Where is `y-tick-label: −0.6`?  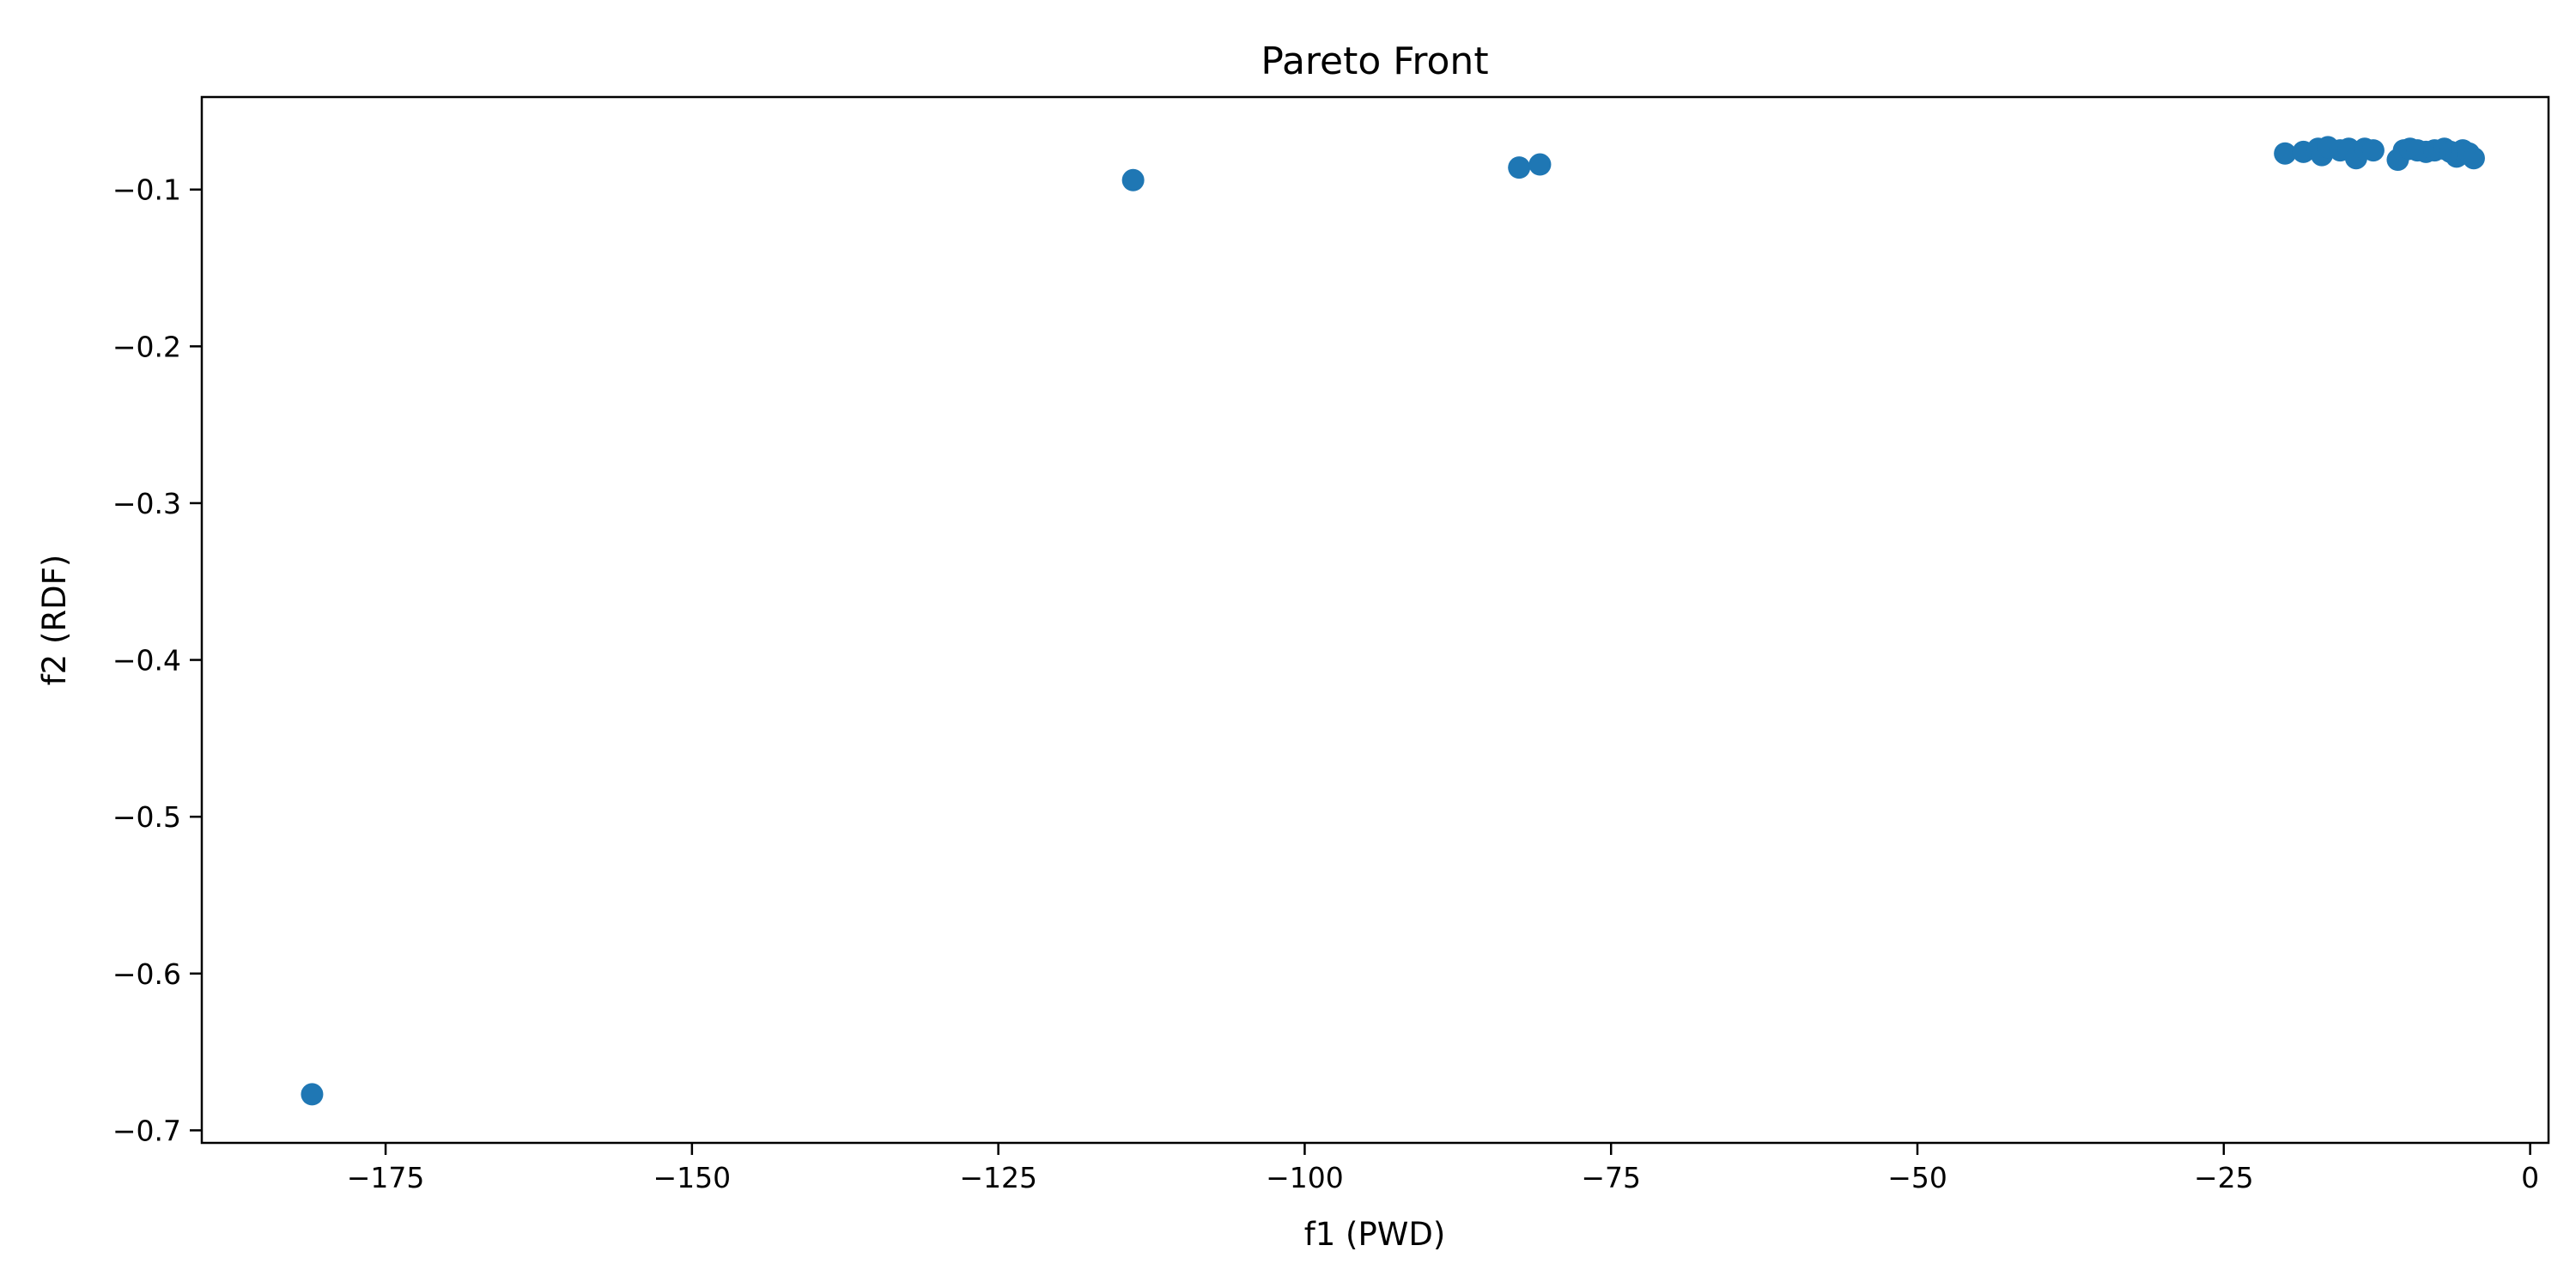 y-tick-label: −0.6 is located at coordinates (146, 974).